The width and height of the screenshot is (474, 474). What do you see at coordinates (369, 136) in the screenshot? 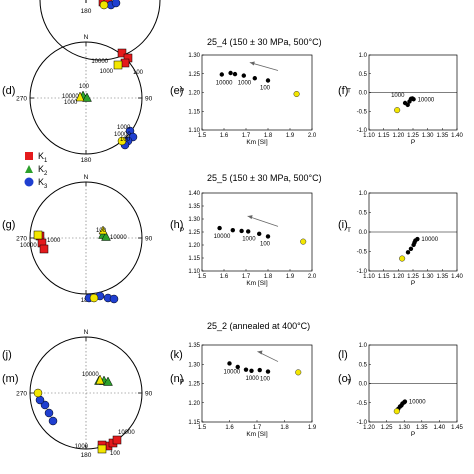
I see `x-tick-label: 1.10` at bounding box center [369, 136].